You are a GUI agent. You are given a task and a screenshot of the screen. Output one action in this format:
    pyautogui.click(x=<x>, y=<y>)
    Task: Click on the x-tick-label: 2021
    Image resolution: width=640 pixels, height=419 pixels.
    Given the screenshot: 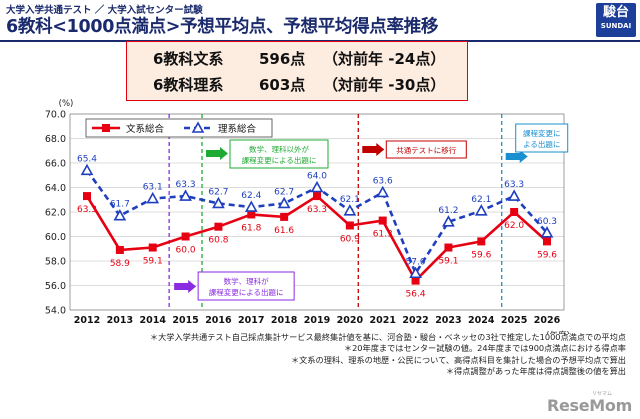 What is the action you would take?
    pyautogui.click(x=382, y=320)
    